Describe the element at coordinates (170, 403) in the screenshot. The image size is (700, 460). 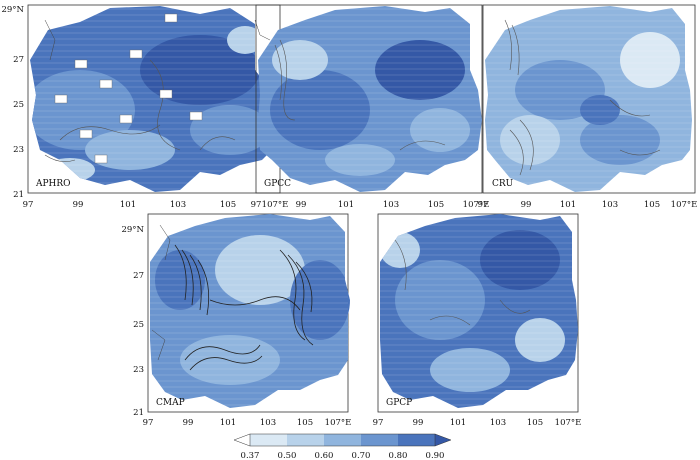
I see `panel-label: CMAP` at that location.